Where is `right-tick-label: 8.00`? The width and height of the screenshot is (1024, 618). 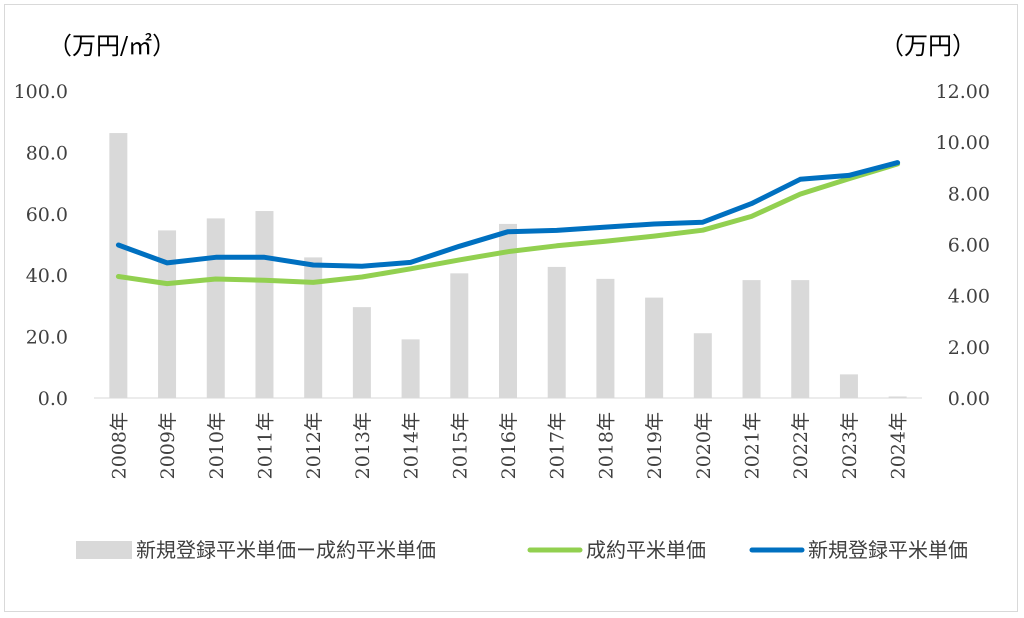 right-tick-label: 8.00 is located at coordinates (969, 194).